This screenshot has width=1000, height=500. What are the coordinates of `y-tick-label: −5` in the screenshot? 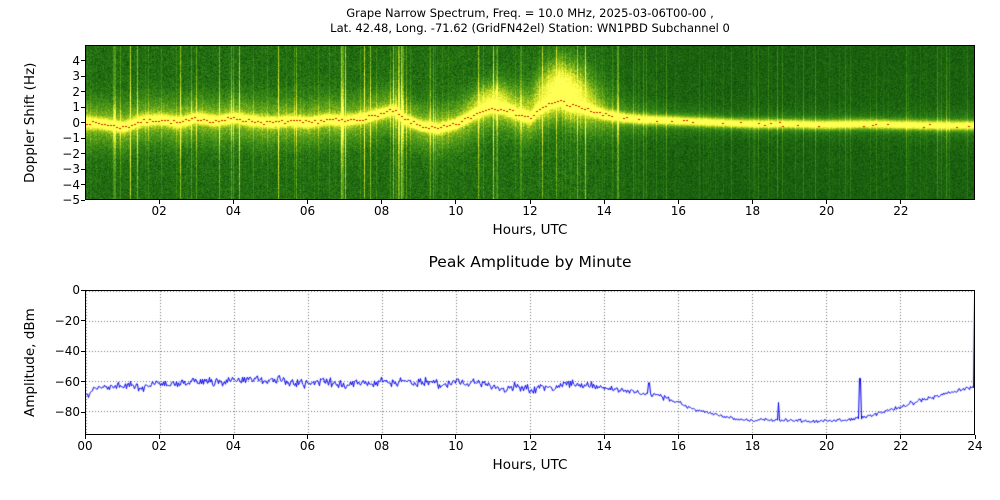 It's located at (71, 200).